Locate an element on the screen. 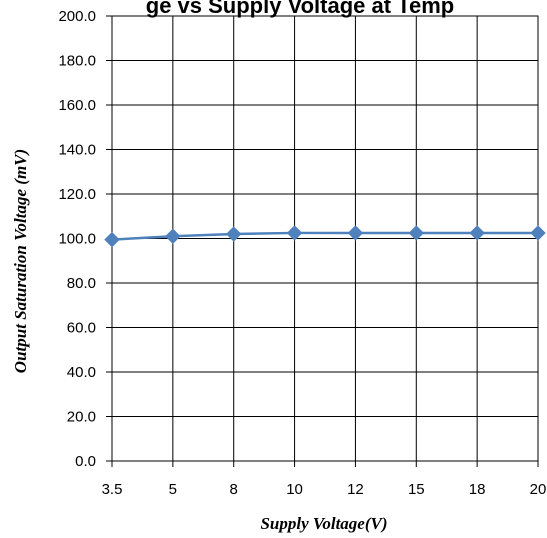 The image size is (547, 538). x-axis-title: Supply Voltage(V) is located at coordinates (323, 523).